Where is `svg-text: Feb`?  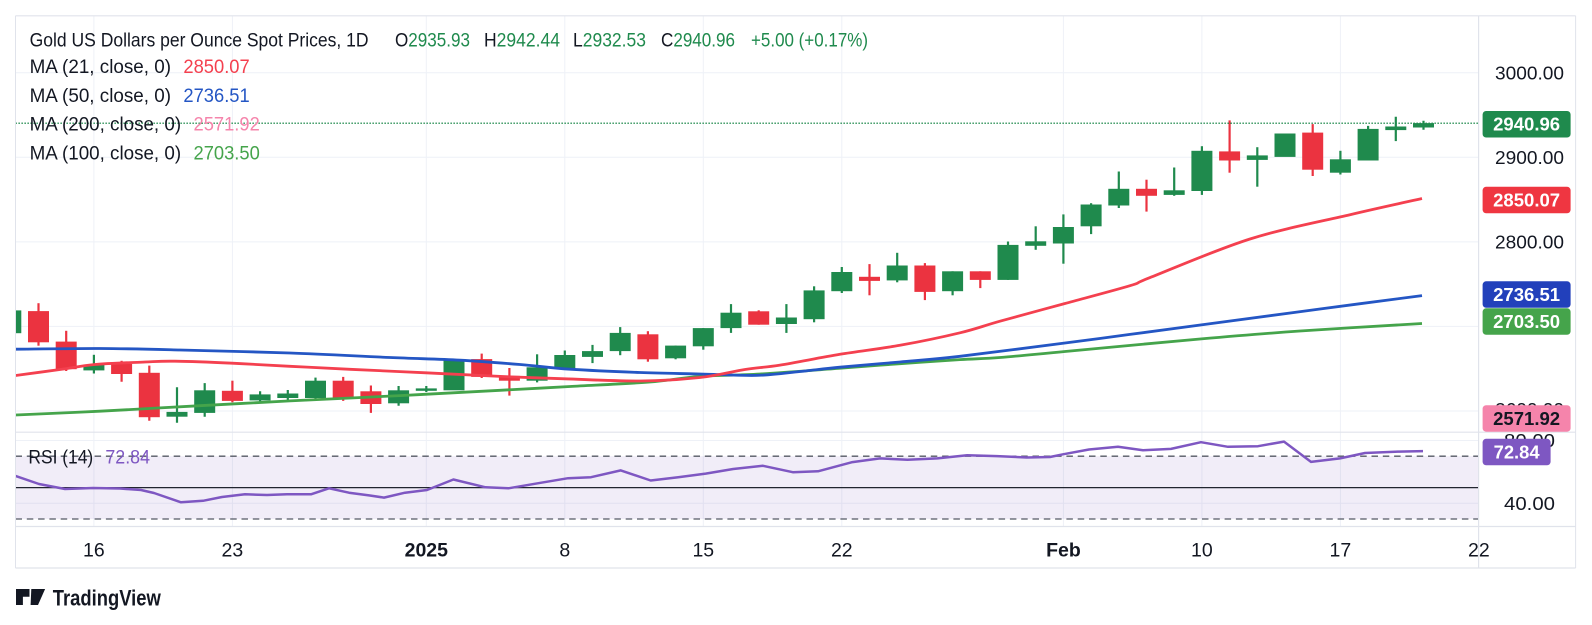
svg-text: Feb is located at coordinates (1063, 551).